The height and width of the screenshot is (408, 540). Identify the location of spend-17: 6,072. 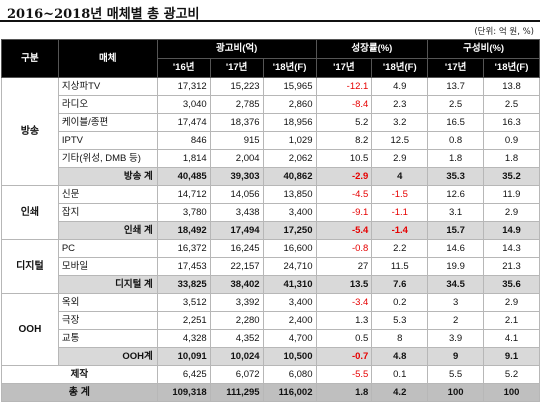
(236, 374).